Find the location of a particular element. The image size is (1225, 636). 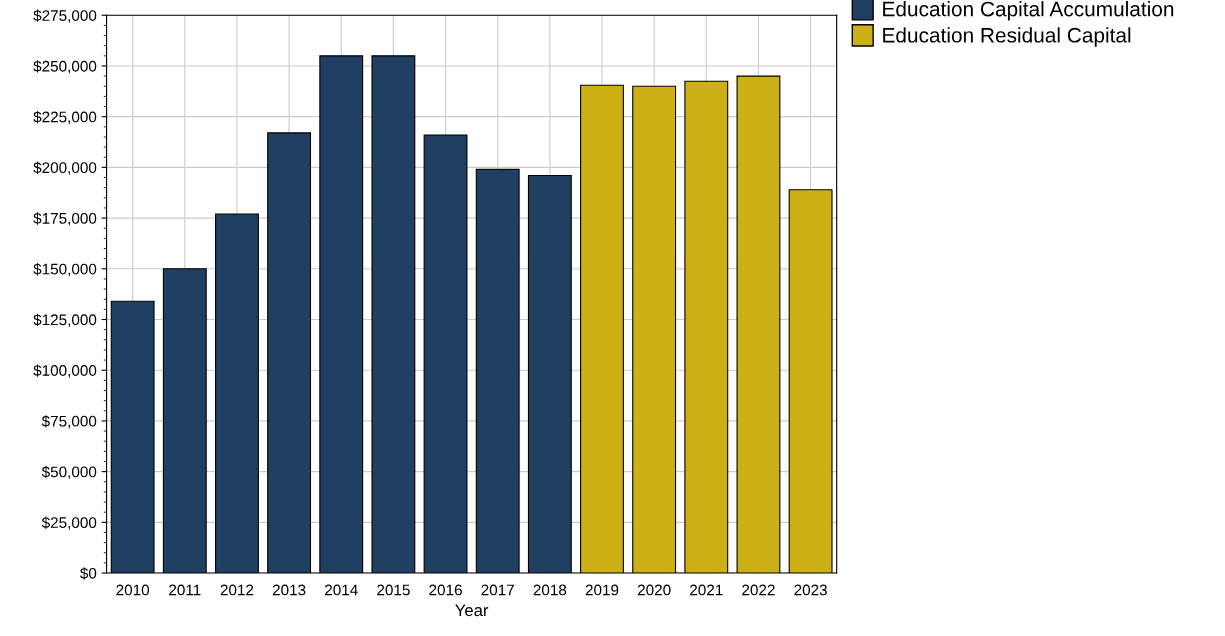

x-tick-label: 2011 is located at coordinates (185, 590).